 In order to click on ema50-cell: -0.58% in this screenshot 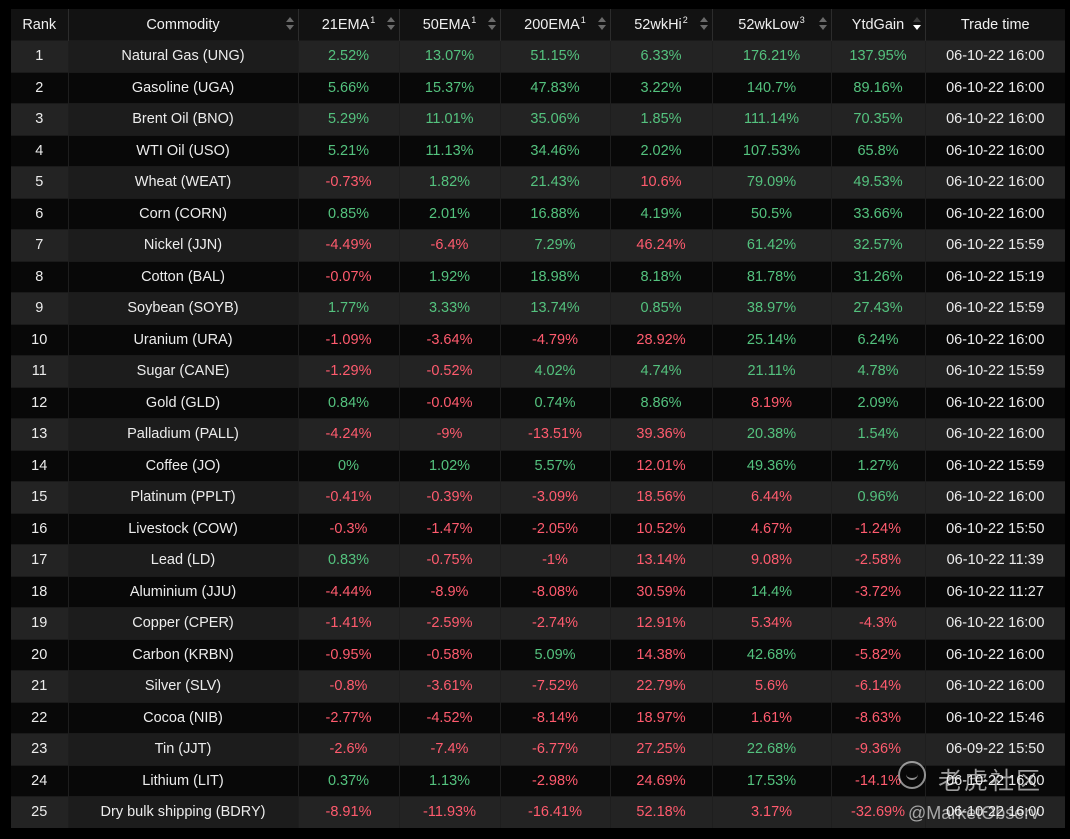, I will do `click(450, 654)`.